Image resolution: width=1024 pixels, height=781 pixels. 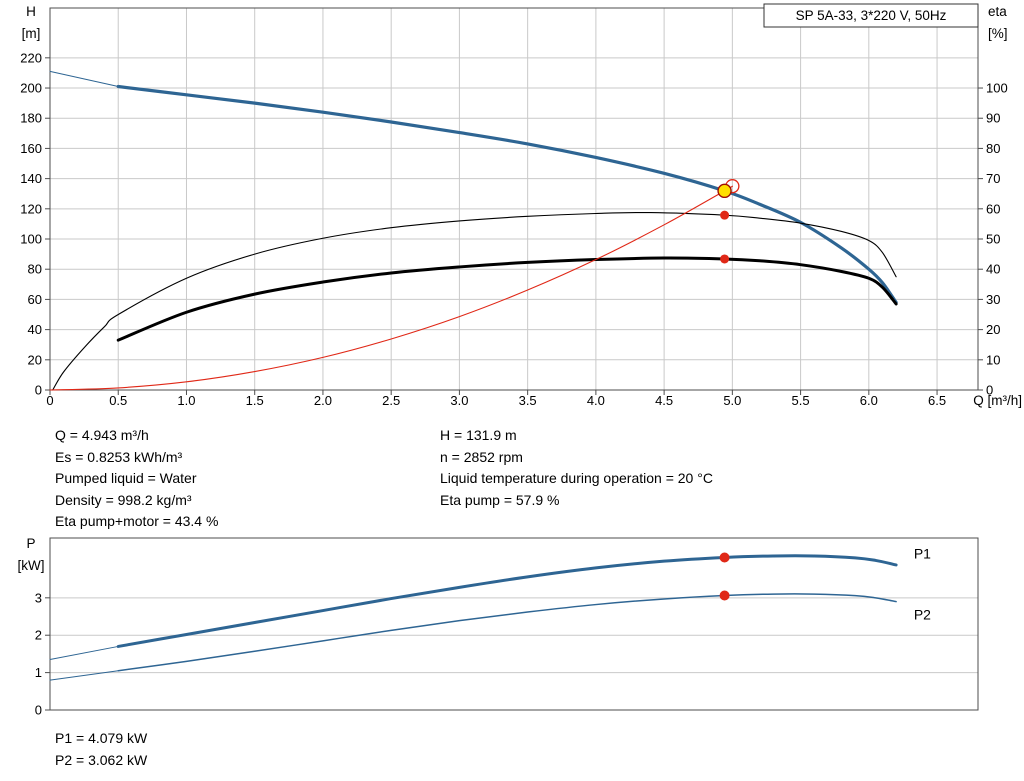 What do you see at coordinates (391, 400) in the screenshot?
I see `q-axis-tick-label: 2.5` at bounding box center [391, 400].